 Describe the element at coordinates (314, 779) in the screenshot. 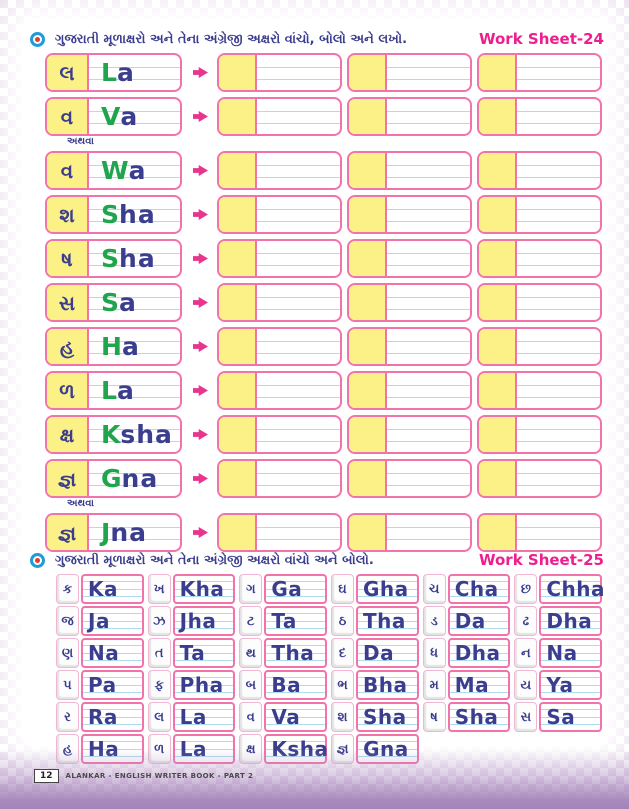

I see `bottom-purple-band` at that location.